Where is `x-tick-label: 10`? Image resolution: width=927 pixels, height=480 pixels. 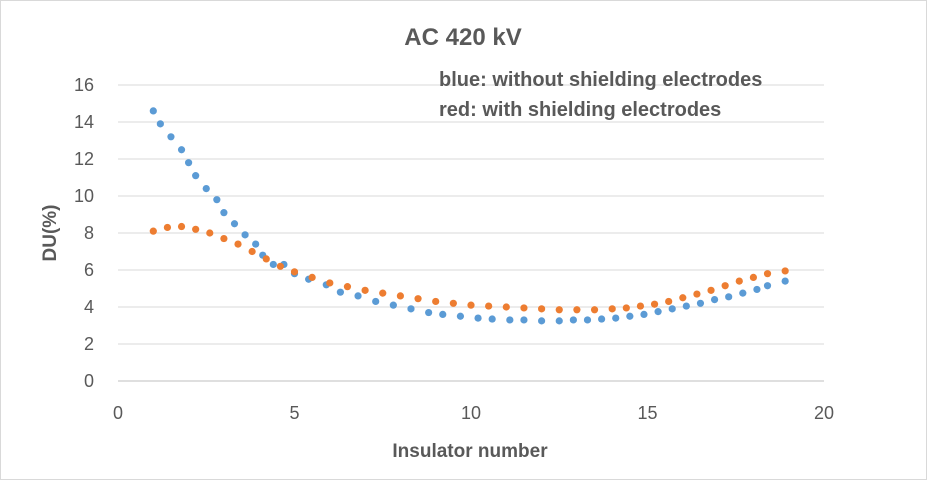
x-tick-label: 10 is located at coordinates (471, 413).